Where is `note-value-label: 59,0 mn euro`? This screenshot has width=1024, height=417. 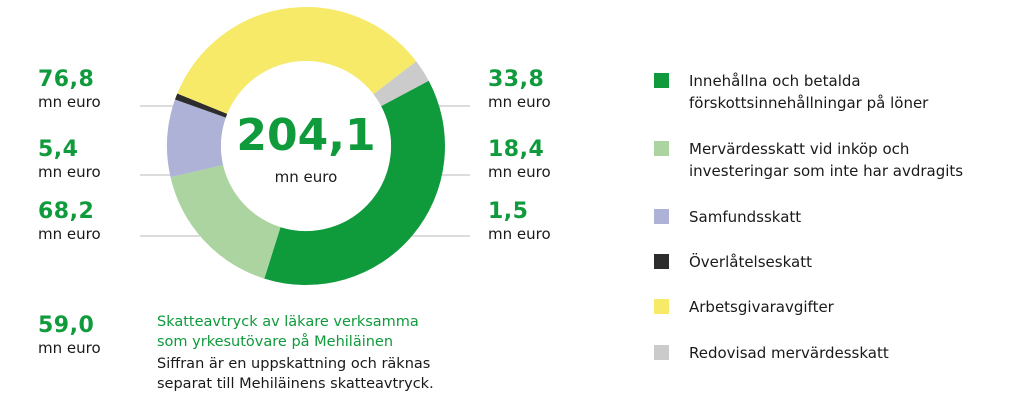
note-value-label: 59,0 mn euro is located at coordinates (69, 336).